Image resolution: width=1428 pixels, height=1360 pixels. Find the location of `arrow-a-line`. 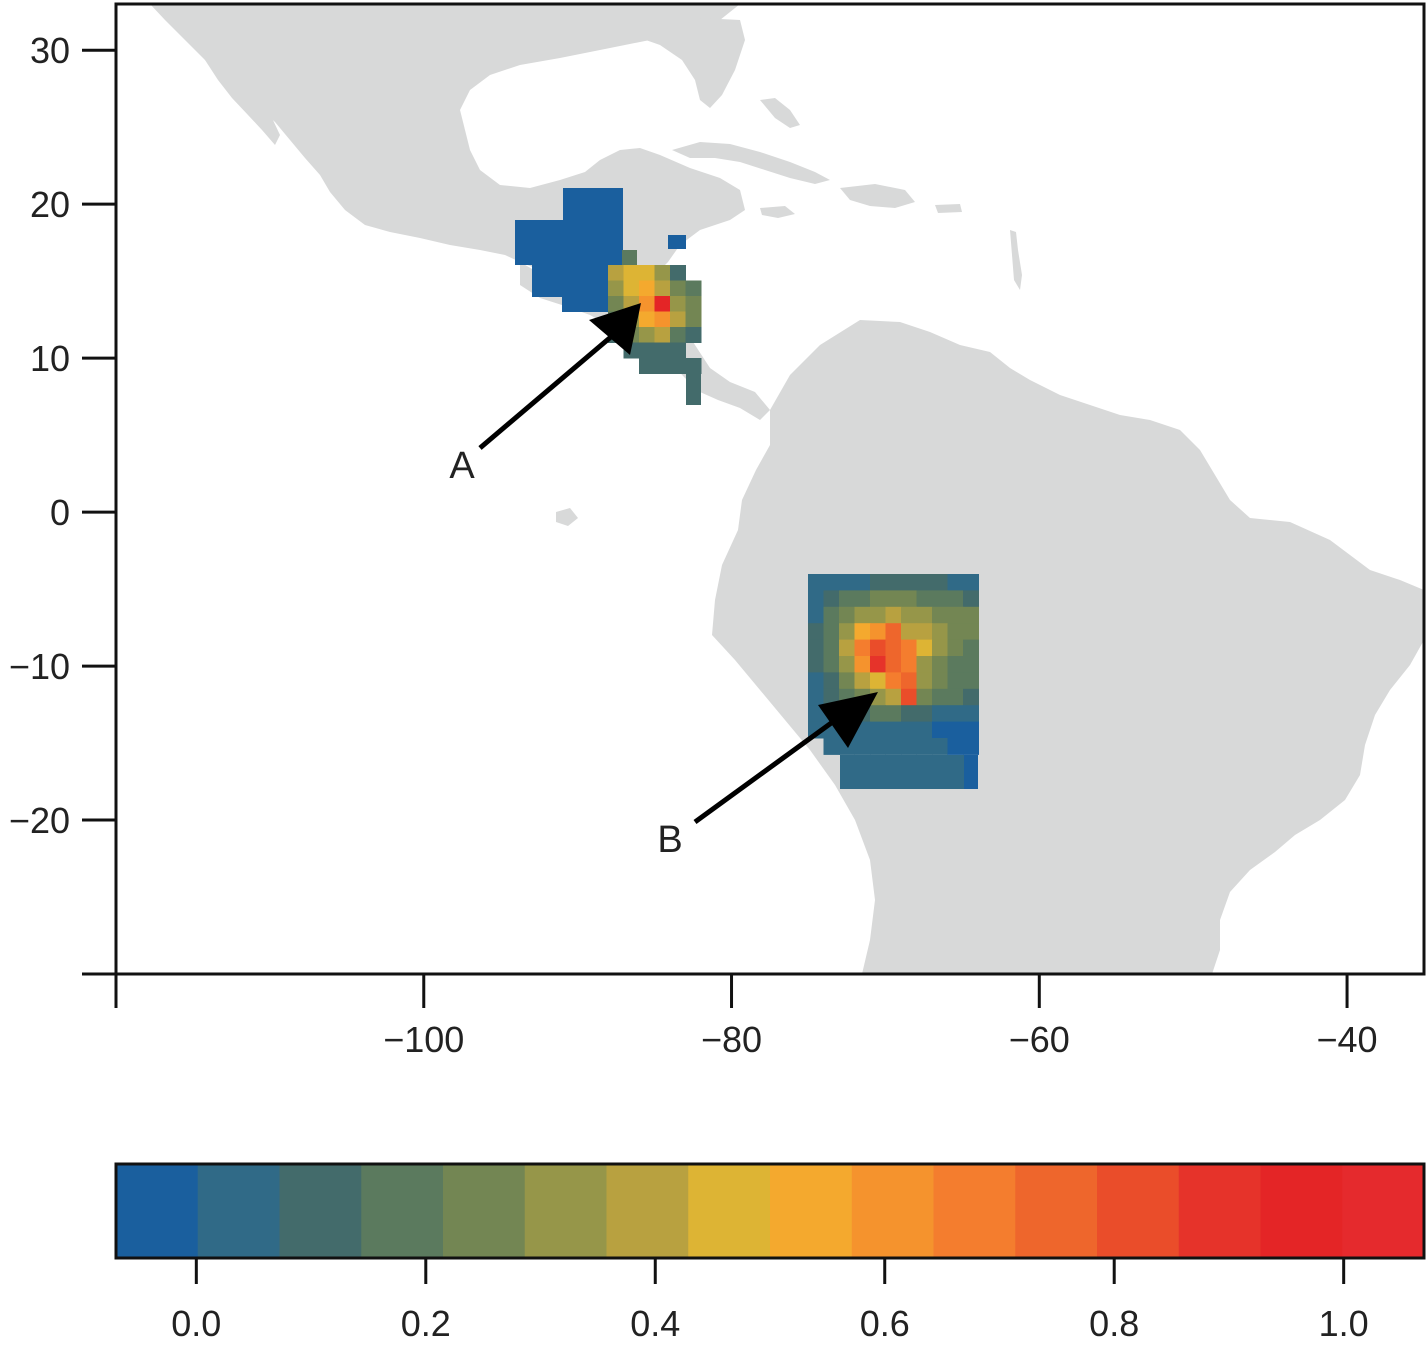

arrow-a-line is located at coordinates (546, 392).